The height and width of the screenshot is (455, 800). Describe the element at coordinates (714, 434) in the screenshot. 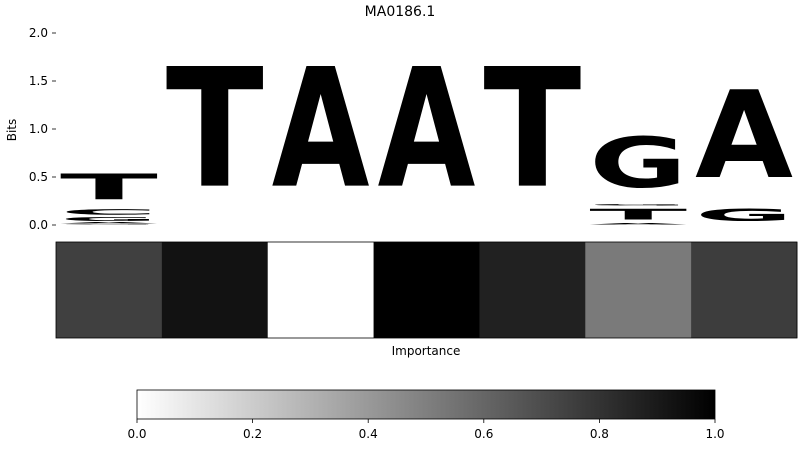

I see `colorbar-tick-label: 1.0` at that location.